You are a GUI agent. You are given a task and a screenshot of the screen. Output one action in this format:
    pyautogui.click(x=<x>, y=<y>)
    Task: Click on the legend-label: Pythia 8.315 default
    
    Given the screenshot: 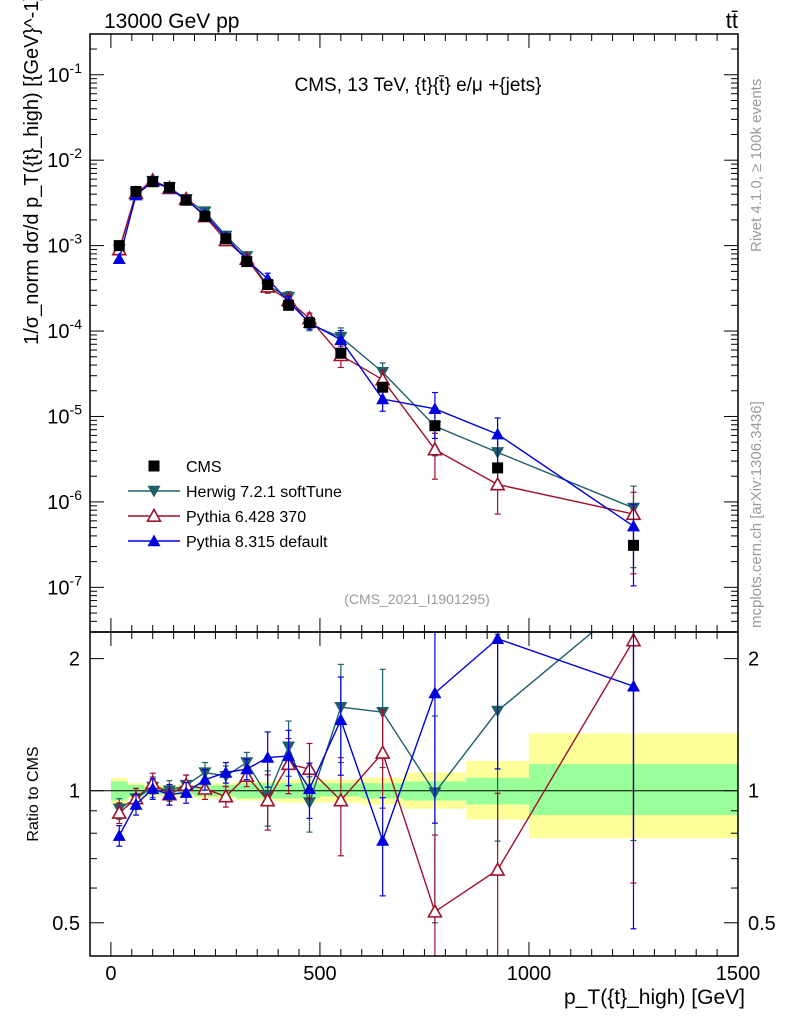 What is the action you would take?
    pyautogui.click(x=257, y=542)
    